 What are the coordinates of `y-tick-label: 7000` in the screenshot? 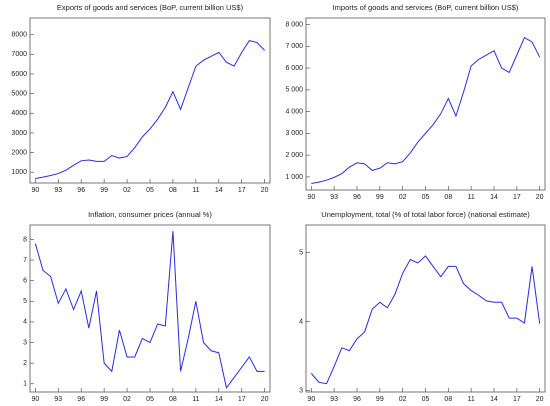 It's located at (19, 54).